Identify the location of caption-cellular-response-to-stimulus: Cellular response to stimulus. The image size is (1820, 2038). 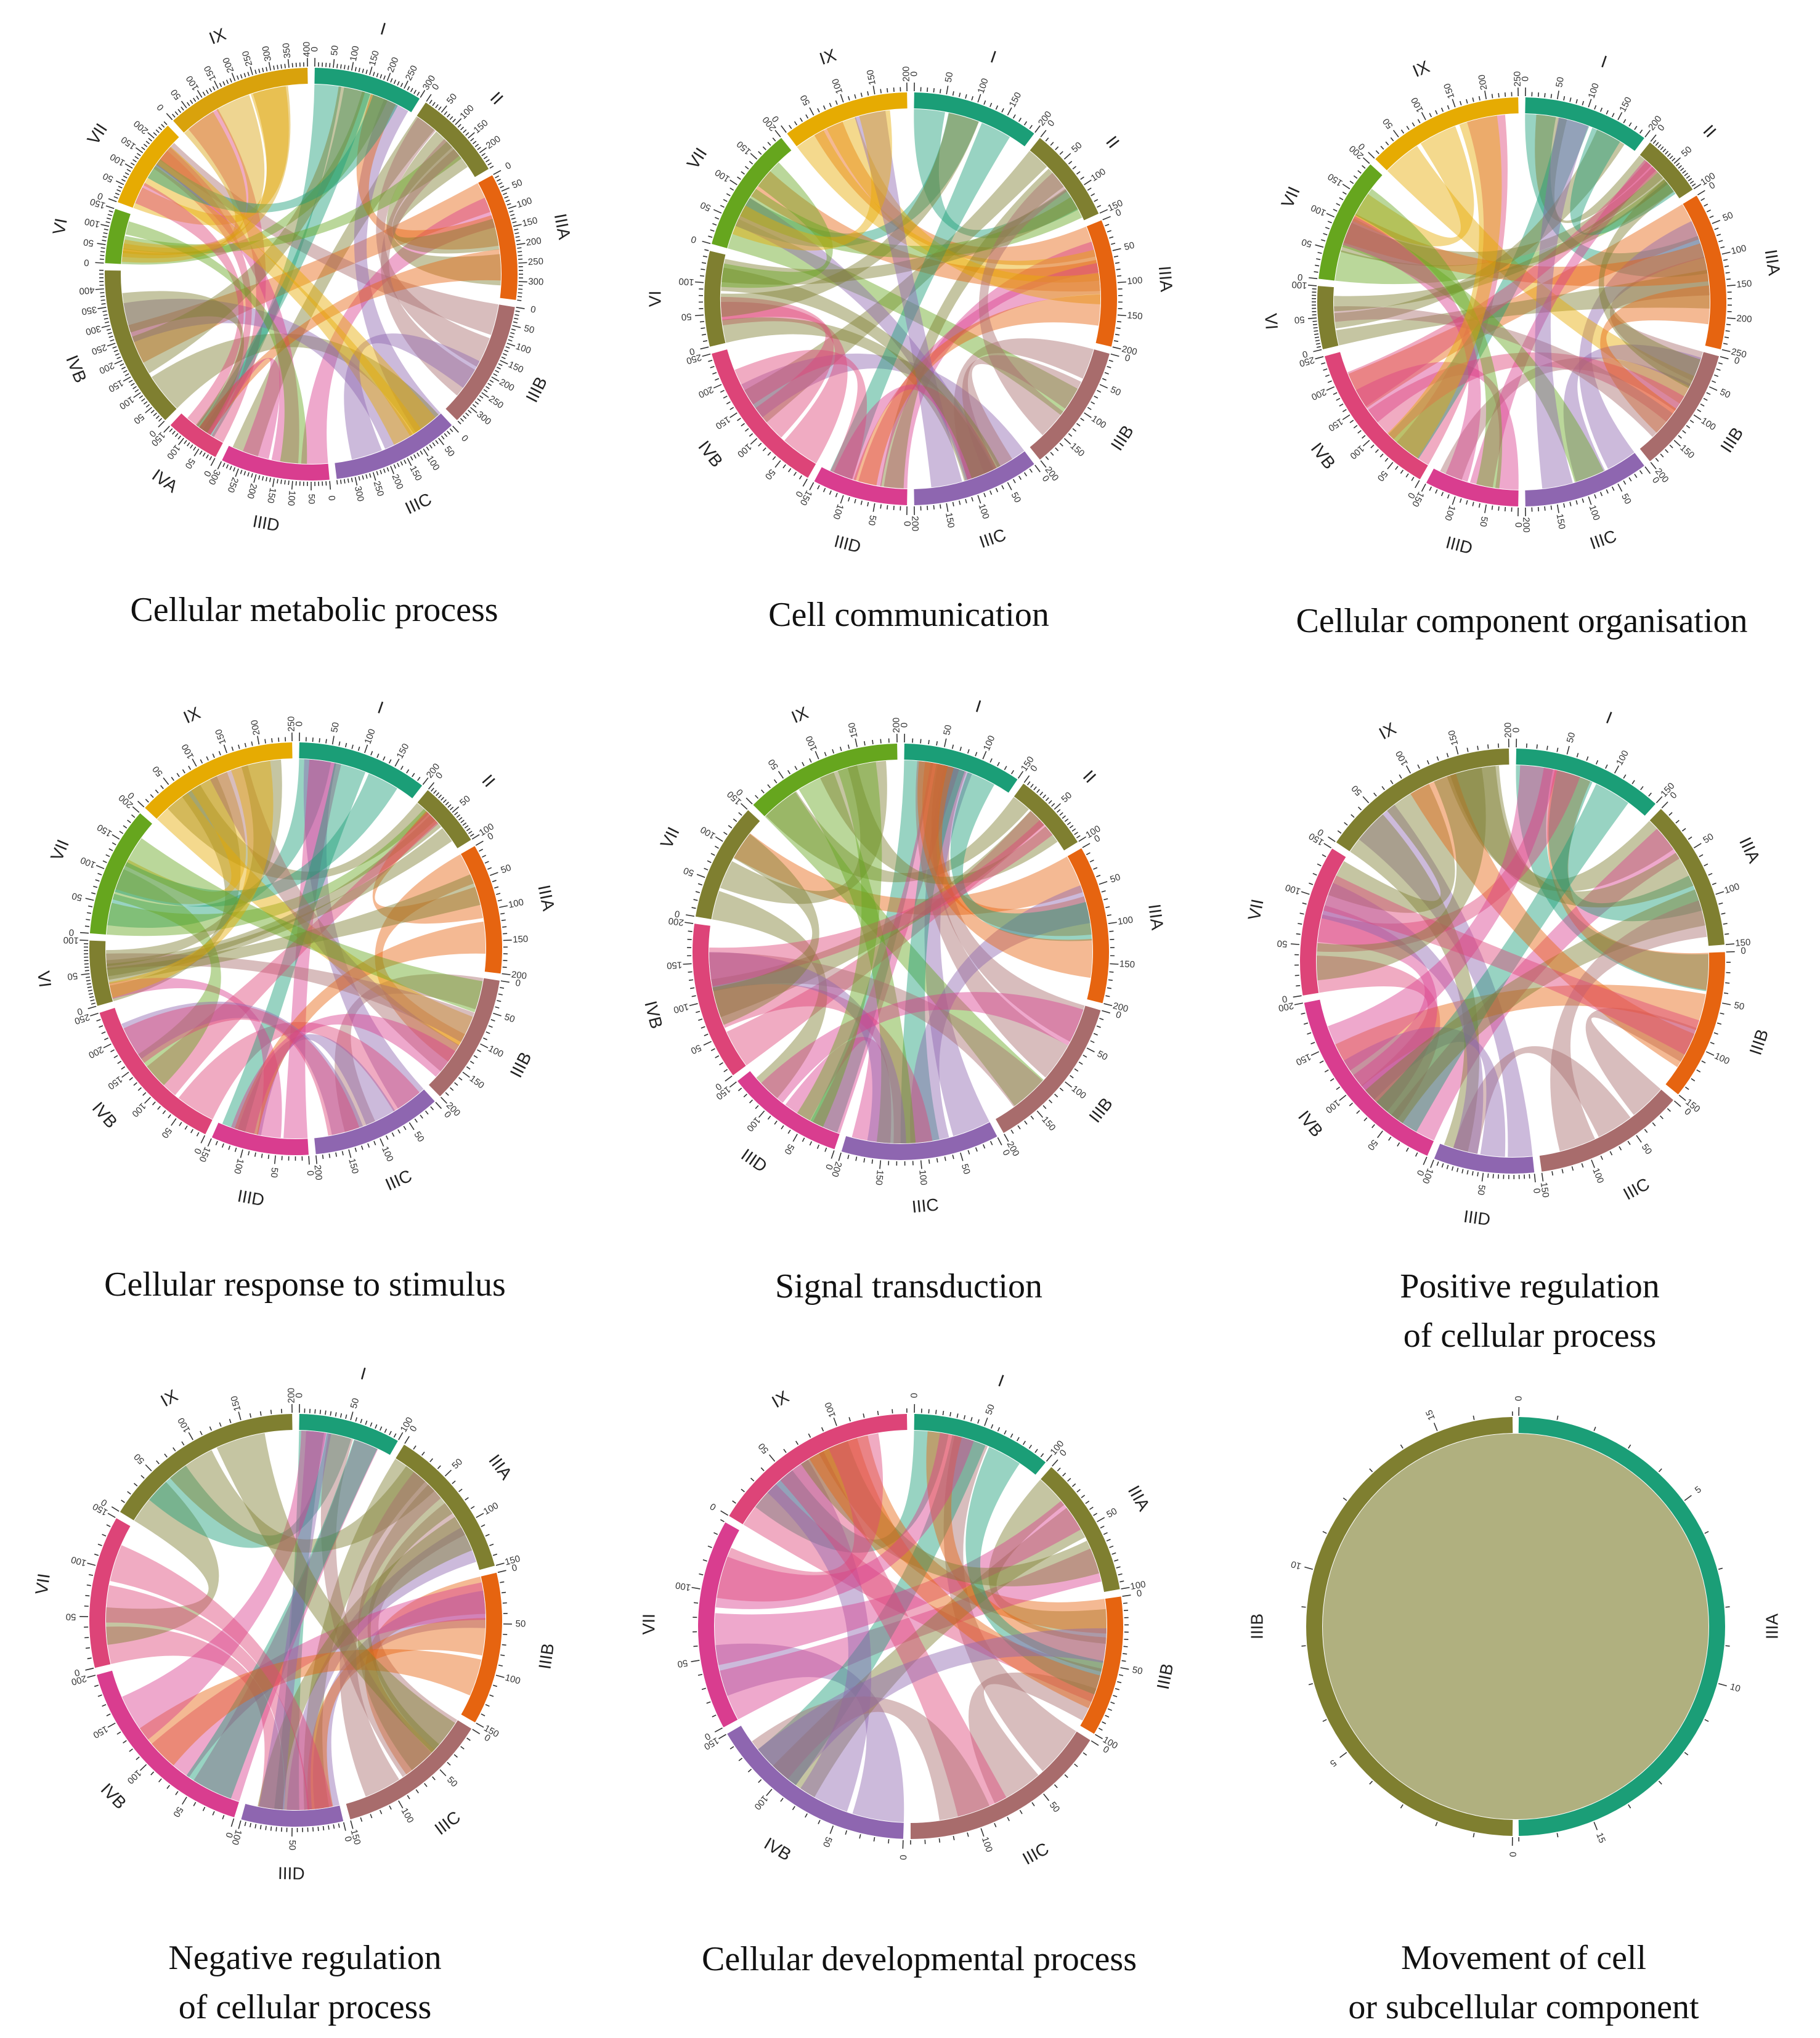
(305, 1284).